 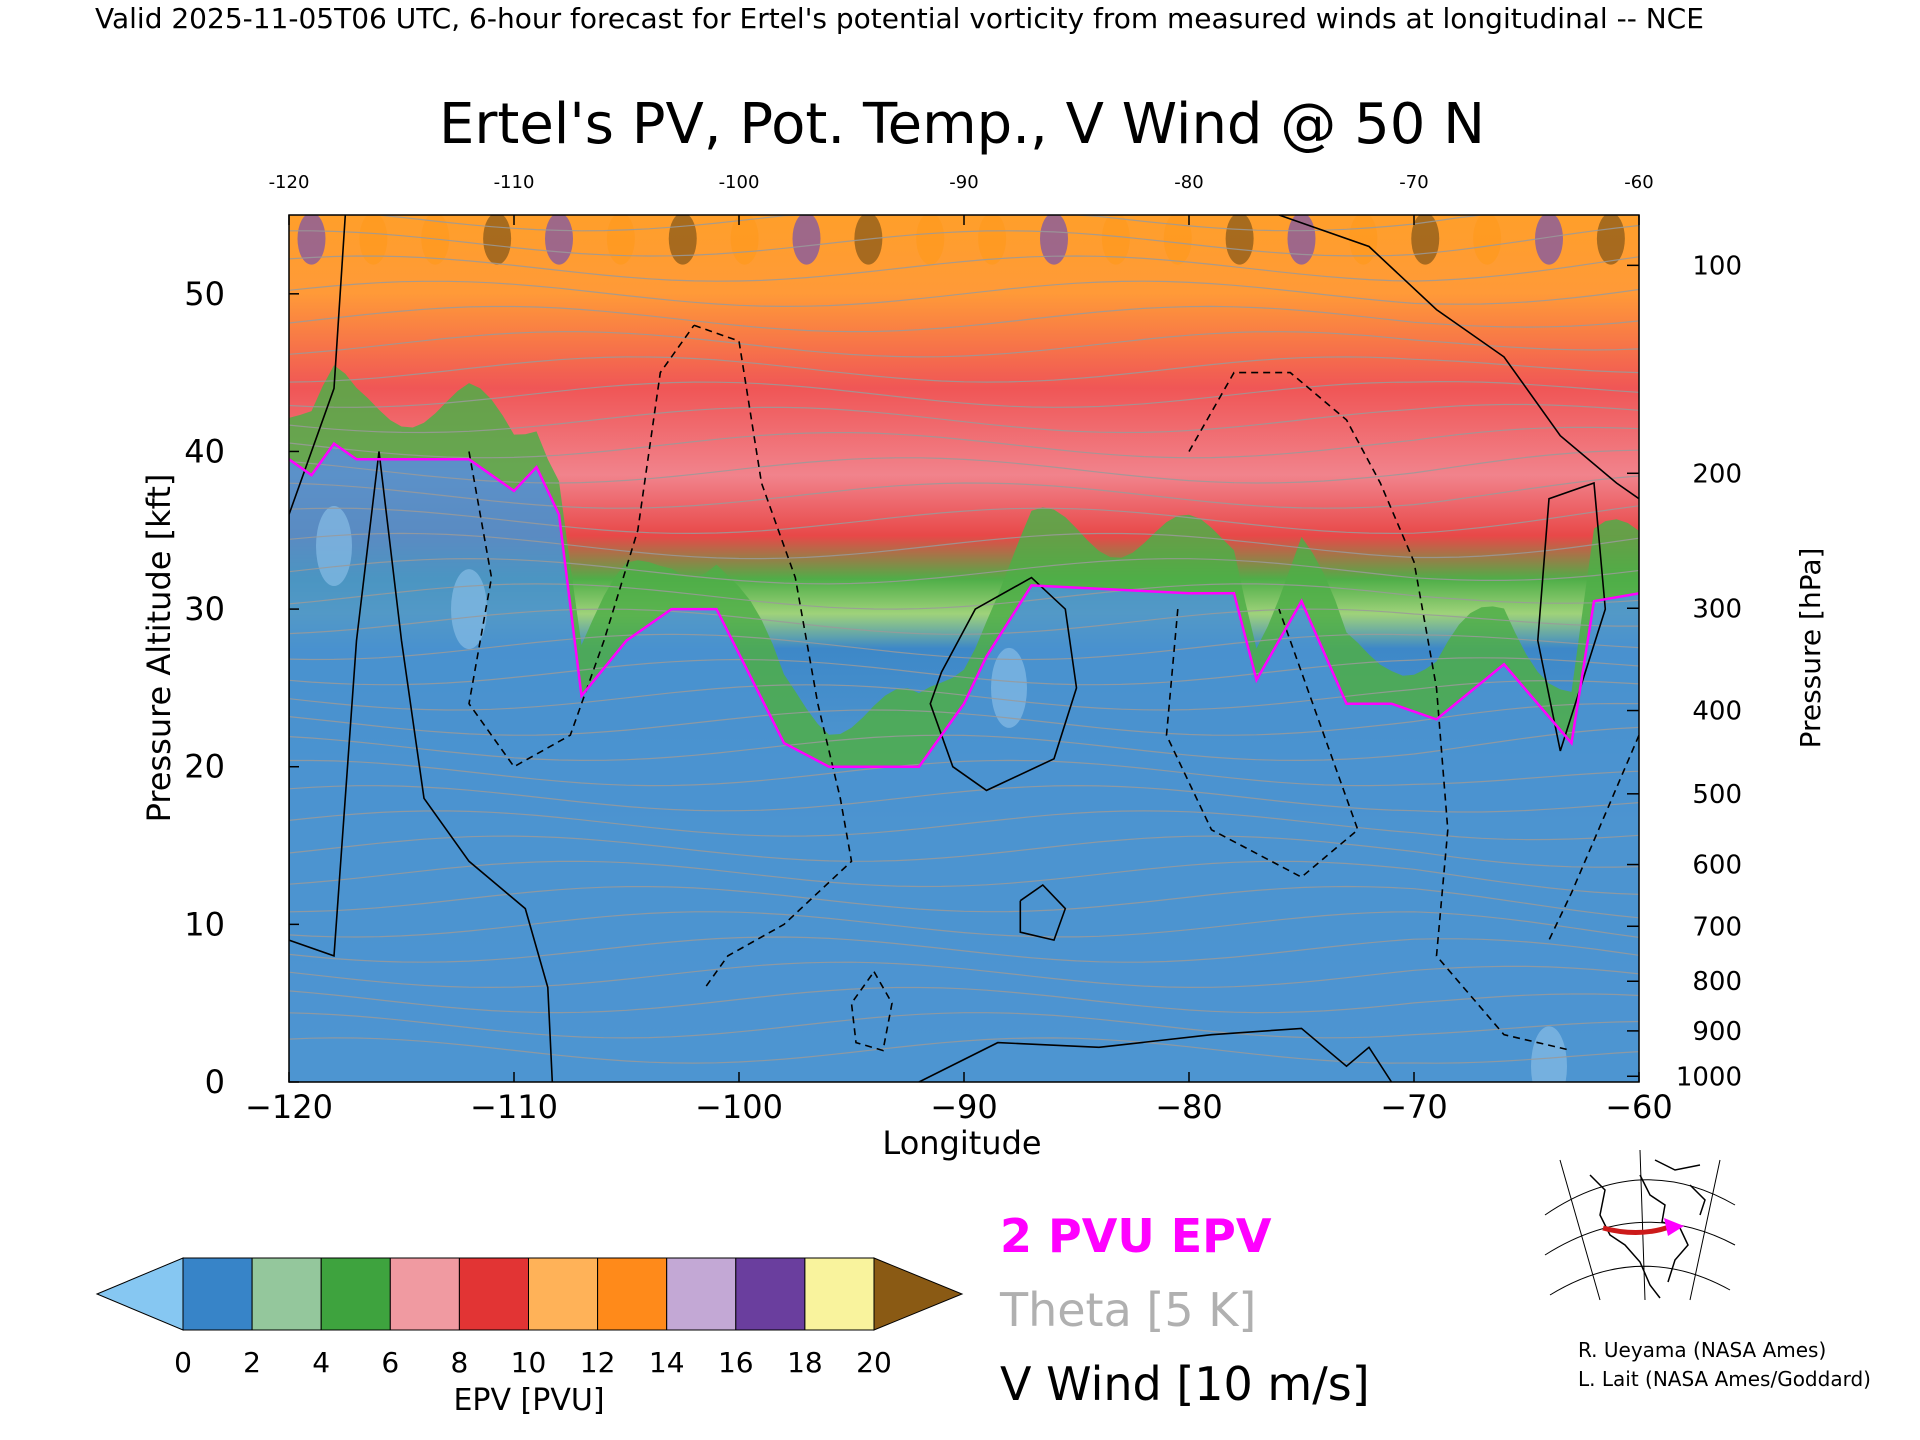 I want to click on map-graticule, so click(x=1640, y=1225).